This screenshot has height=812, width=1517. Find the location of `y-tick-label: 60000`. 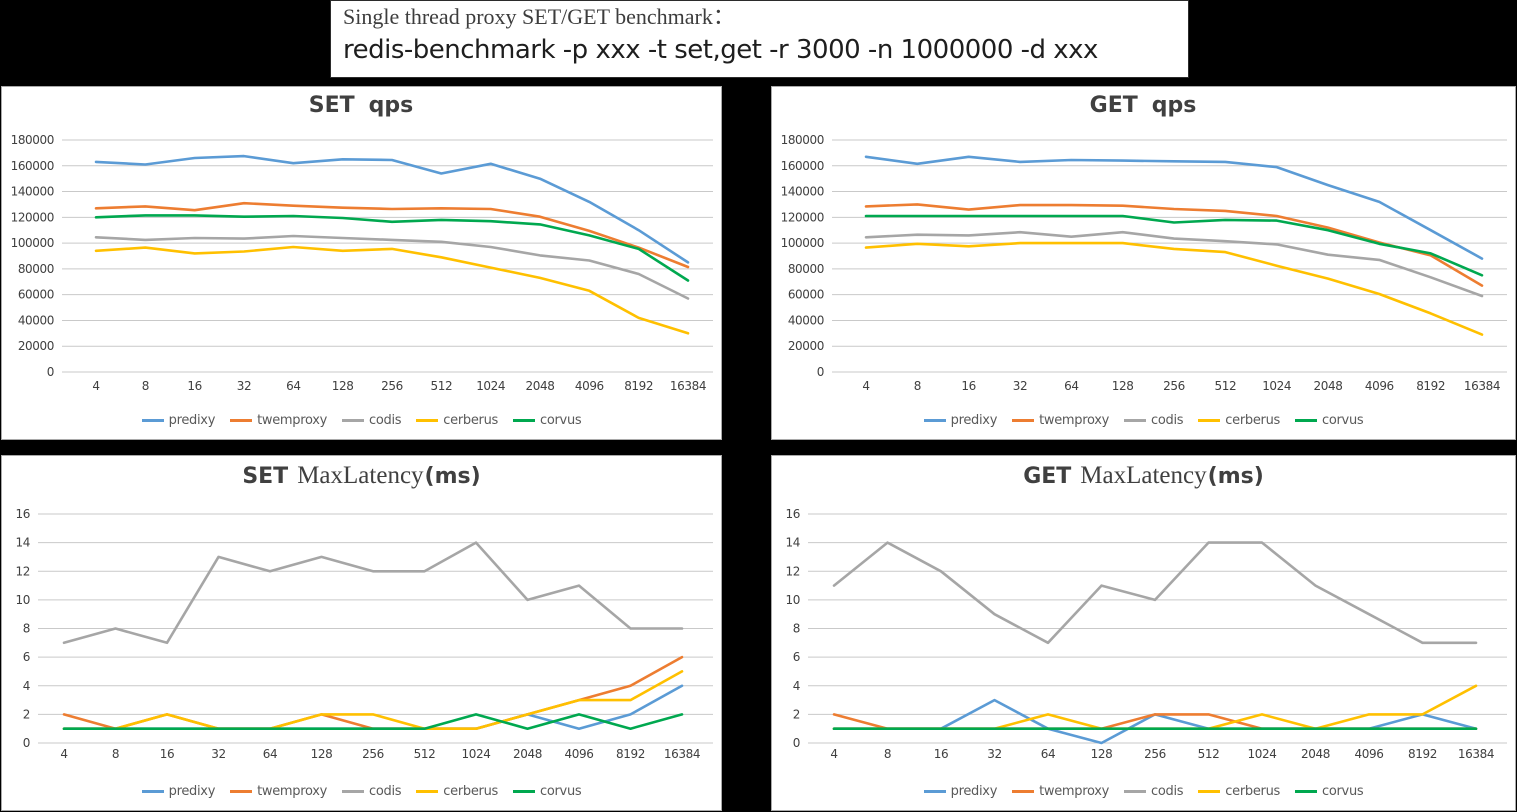

y-tick-label: 60000 is located at coordinates (806, 295).